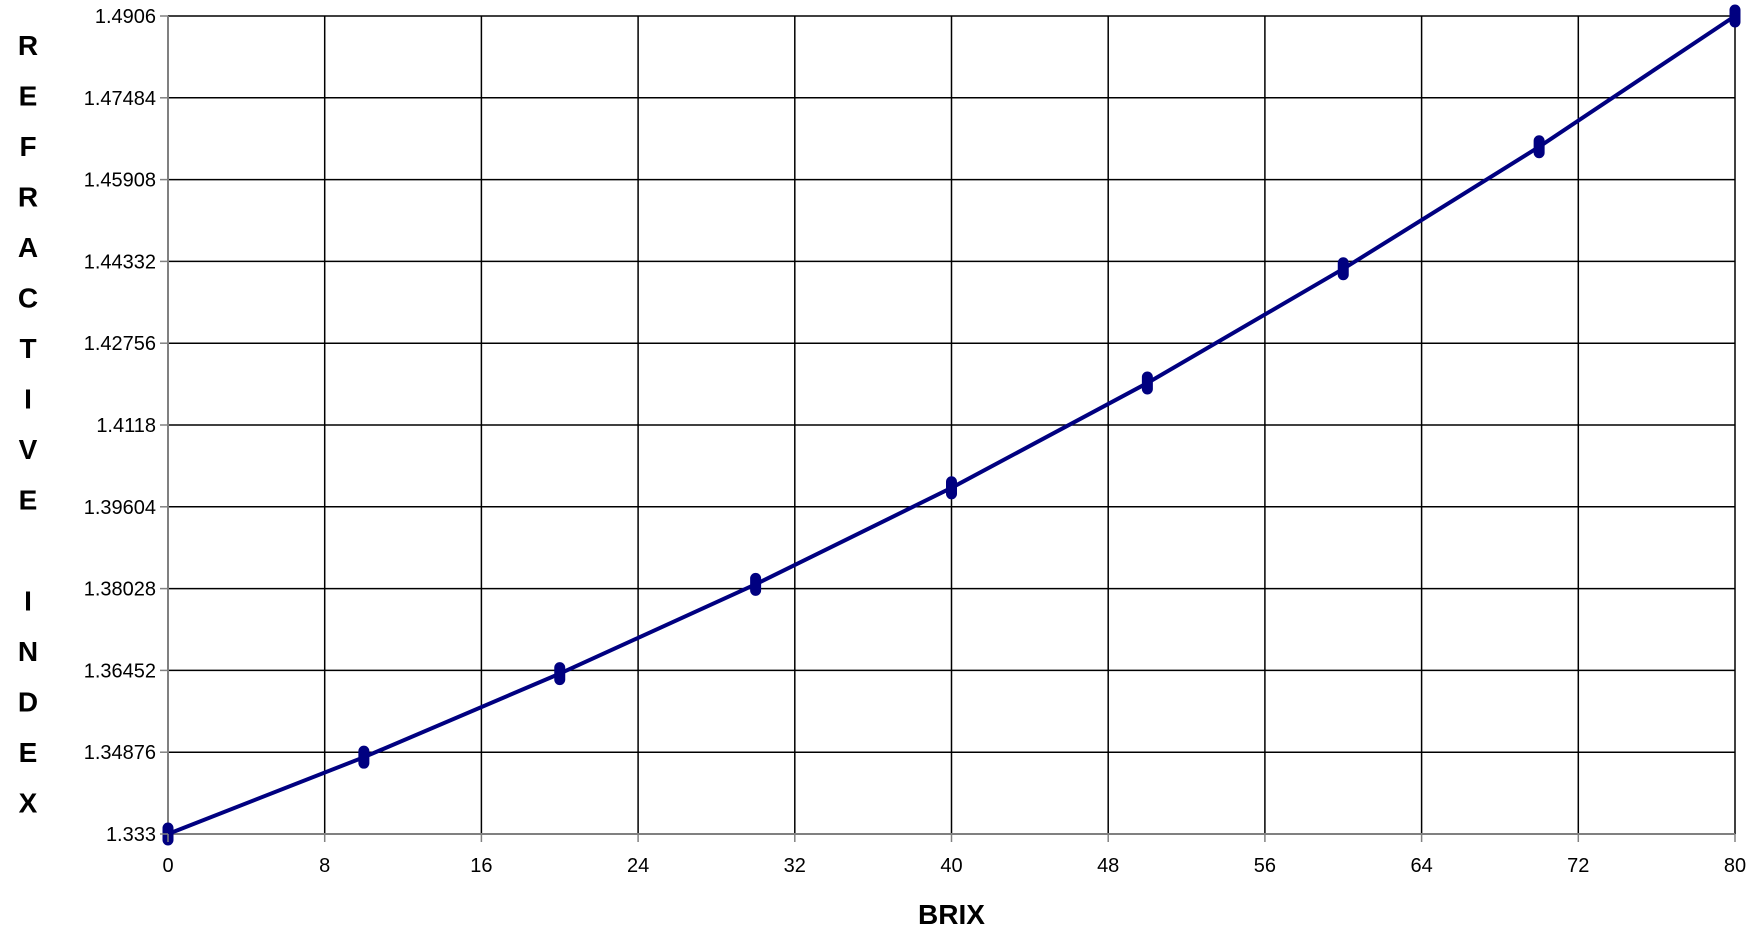 The image size is (1763, 950). I want to click on x-tick-label: 56, so click(1265, 866).